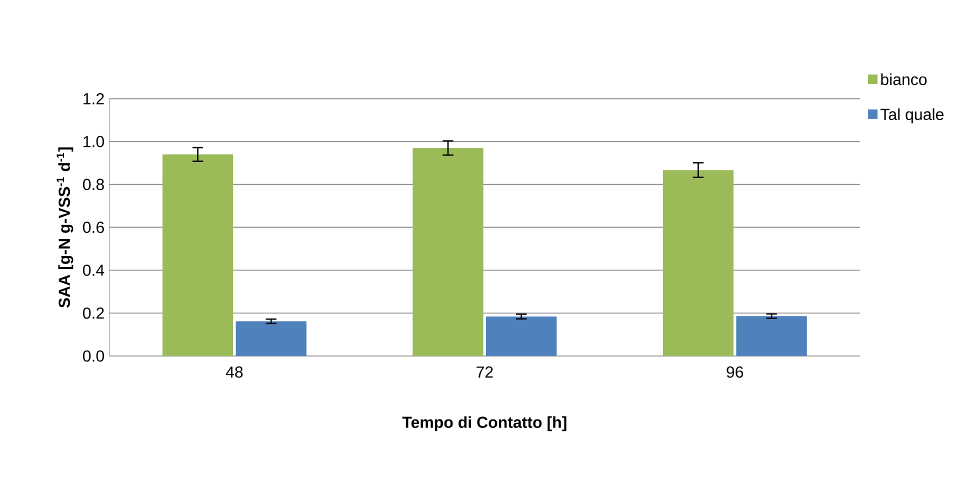  What do you see at coordinates (234, 372) in the screenshot?
I see `x-tick-label: 48` at bounding box center [234, 372].